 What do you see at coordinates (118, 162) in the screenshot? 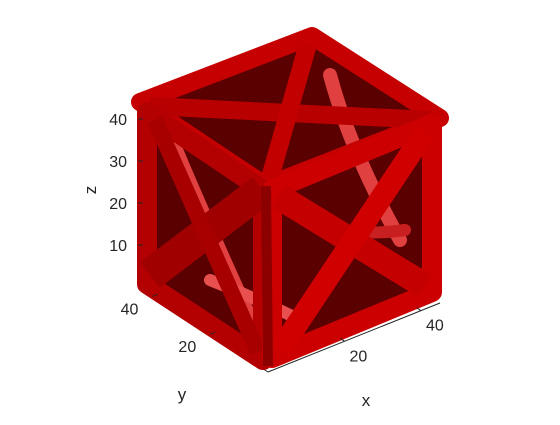
I see `z-tick-label: 30` at bounding box center [118, 162].